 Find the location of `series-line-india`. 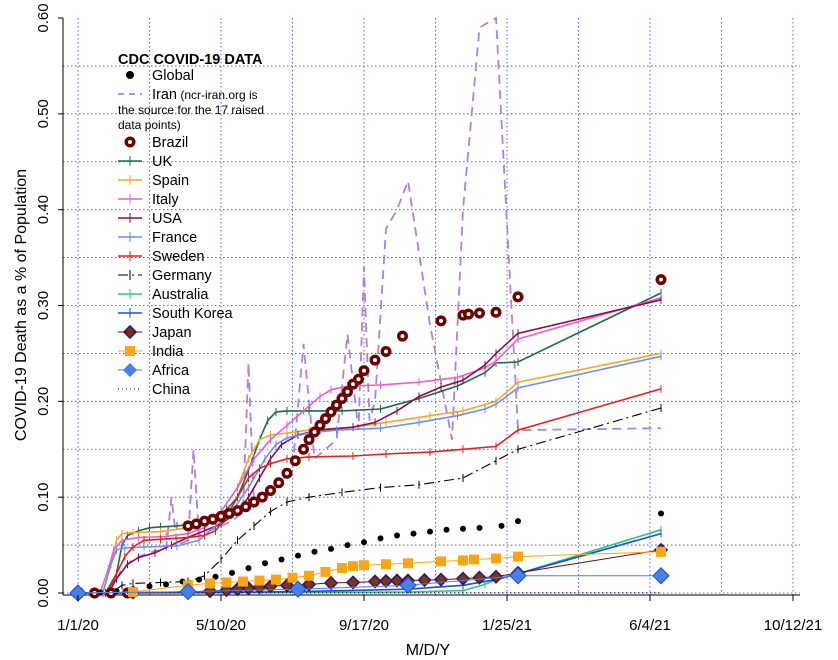

series-line-india is located at coordinates (369, 572).